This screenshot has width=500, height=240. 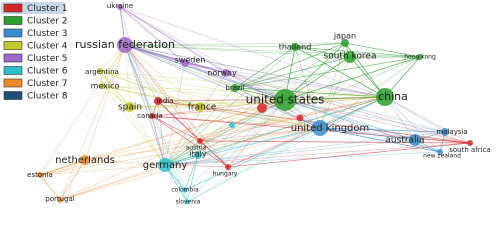 What do you see at coordinates (350, 57) in the screenshot?
I see `node-label: south korea` at bounding box center [350, 57].